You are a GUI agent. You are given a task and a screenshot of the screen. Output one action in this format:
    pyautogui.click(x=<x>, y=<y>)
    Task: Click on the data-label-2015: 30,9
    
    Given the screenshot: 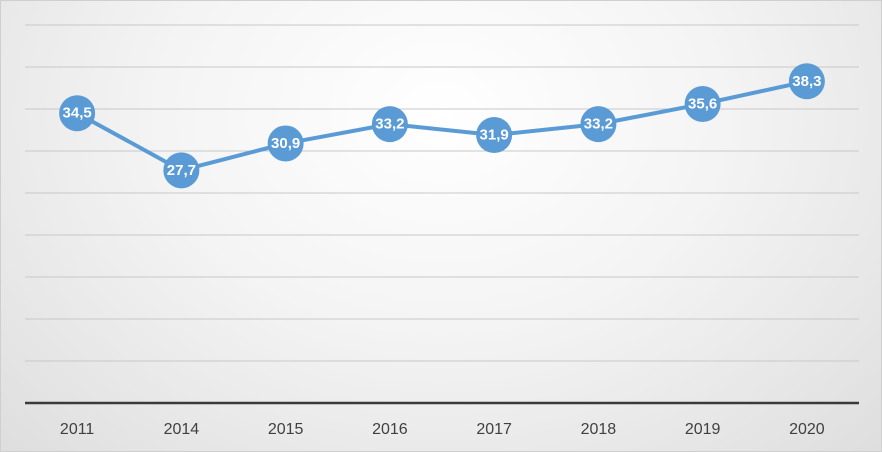 What is the action you would take?
    pyautogui.click(x=285, y=143)
    